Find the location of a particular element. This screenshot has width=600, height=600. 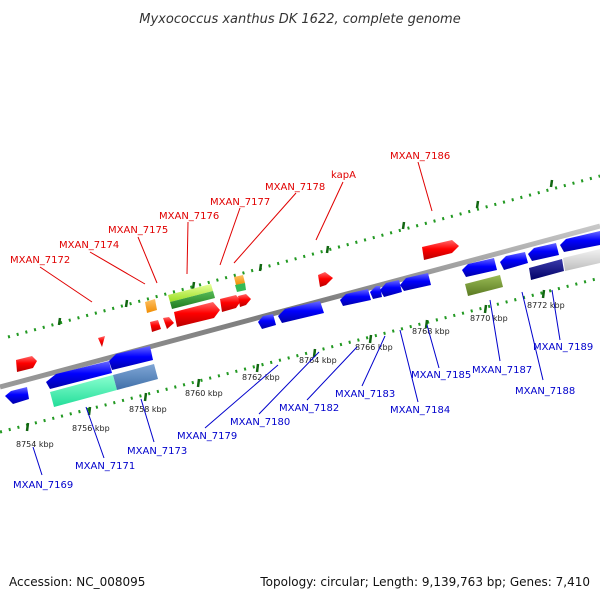

tick-label: 8772 kbp is located at coordinates (546, 305).